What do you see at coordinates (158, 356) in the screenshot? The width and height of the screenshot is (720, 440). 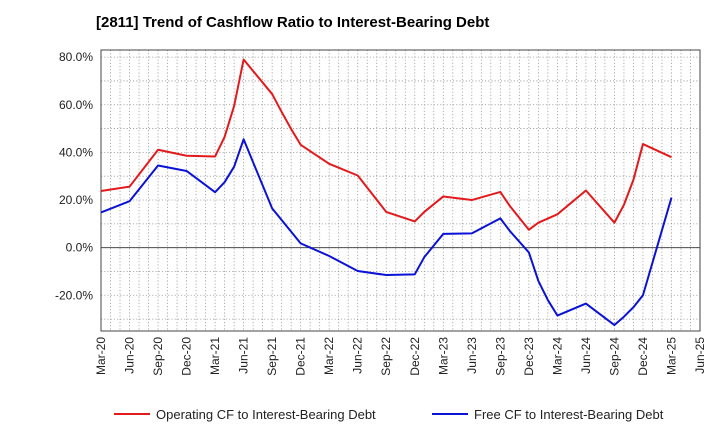 I see `x-tick-label: Sep-20` at bounding box center [158, 356].